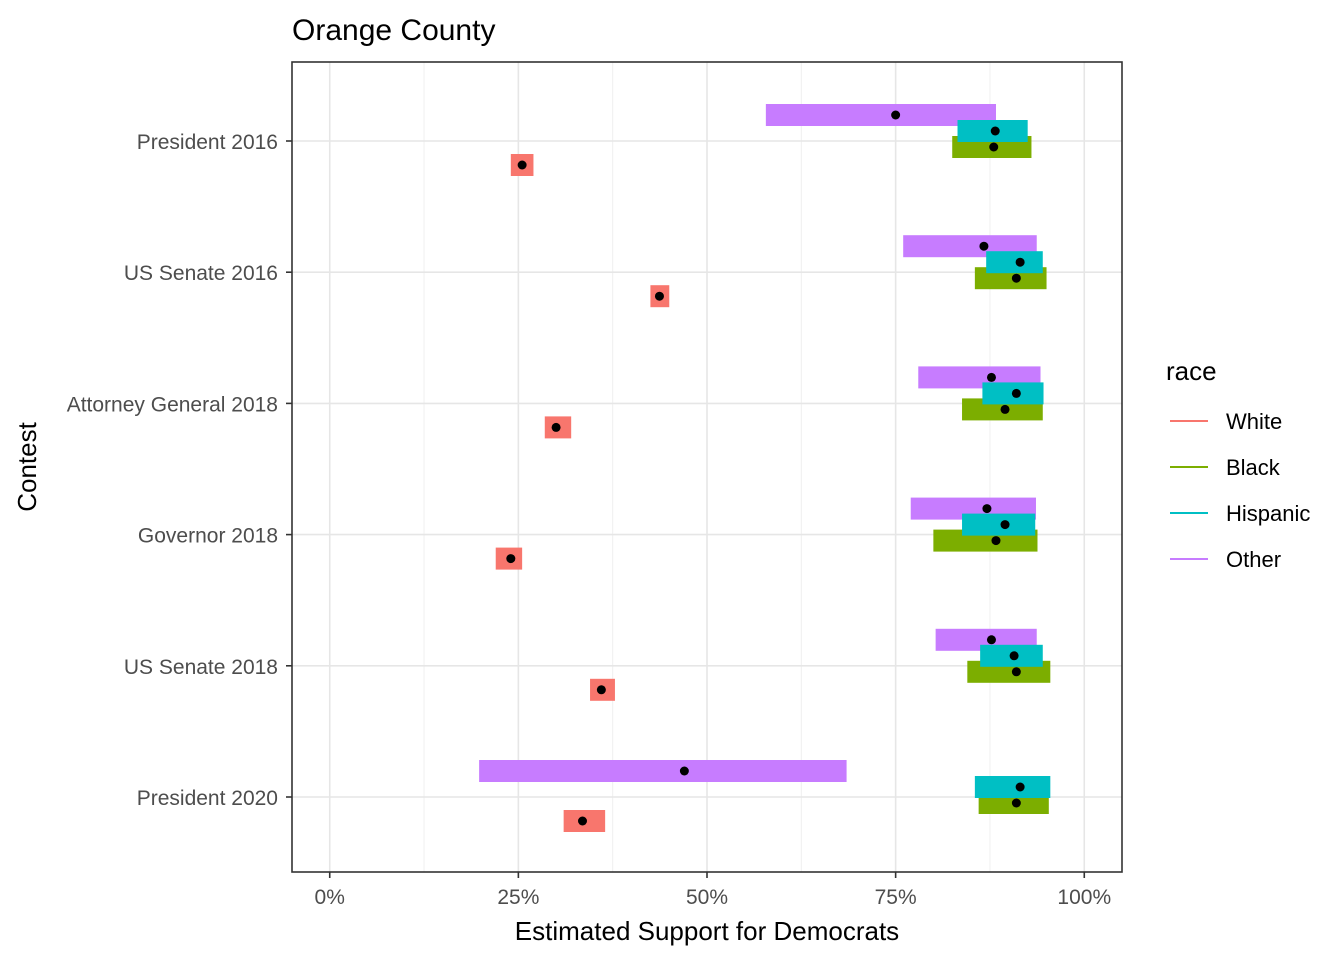 The width and height of the screenshot is (1344, 960). Describe the element at coordinates (207, 142) in the screenshot. I see `y-tick-label: President 2016` at that location.